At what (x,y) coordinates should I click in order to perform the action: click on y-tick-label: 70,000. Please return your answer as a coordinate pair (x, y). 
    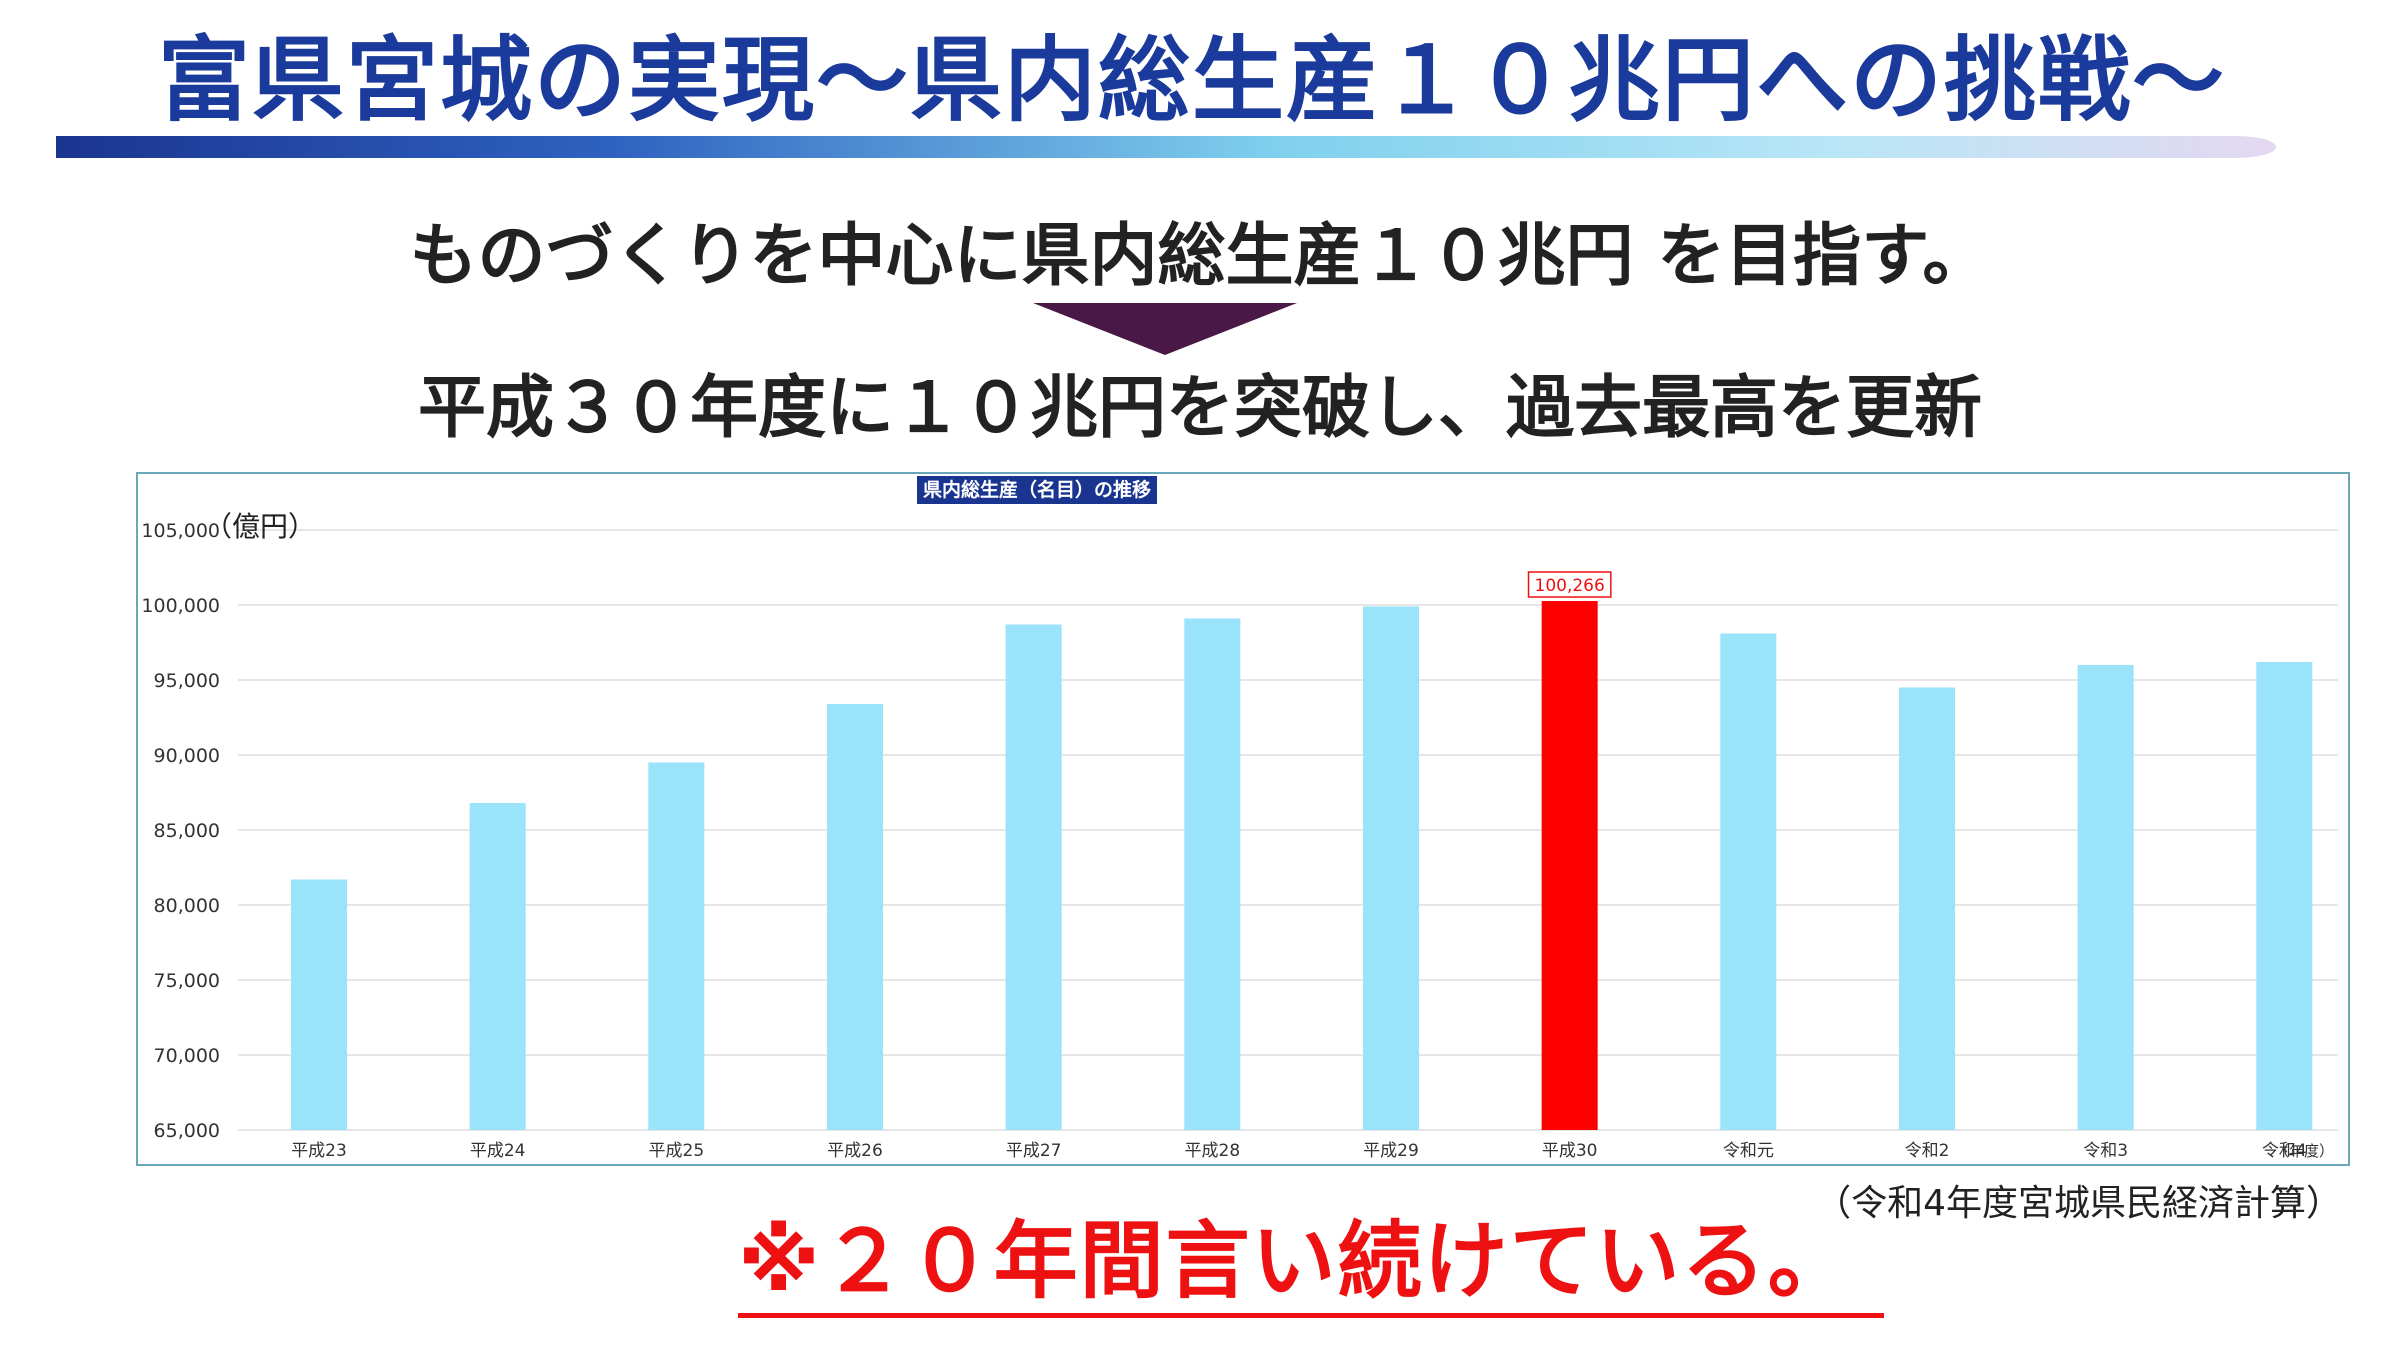
    Looking at the image, I should click on (187, 1056).